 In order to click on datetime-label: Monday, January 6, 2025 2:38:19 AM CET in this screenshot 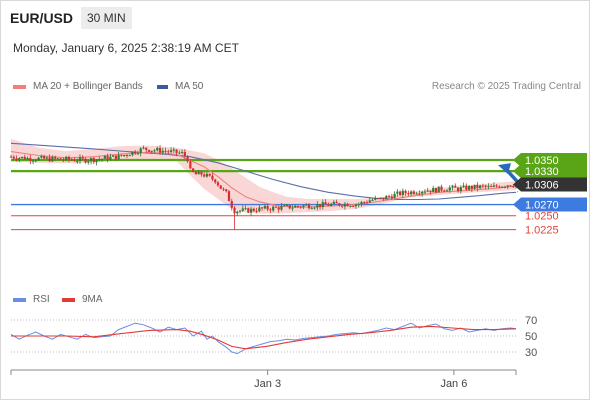, I will do `click(126, 48)`.